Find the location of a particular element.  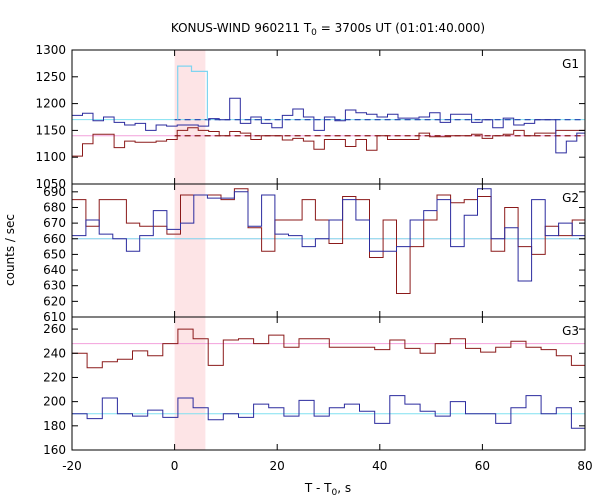

burst-peak-curve is located at coordinates (192, 92).